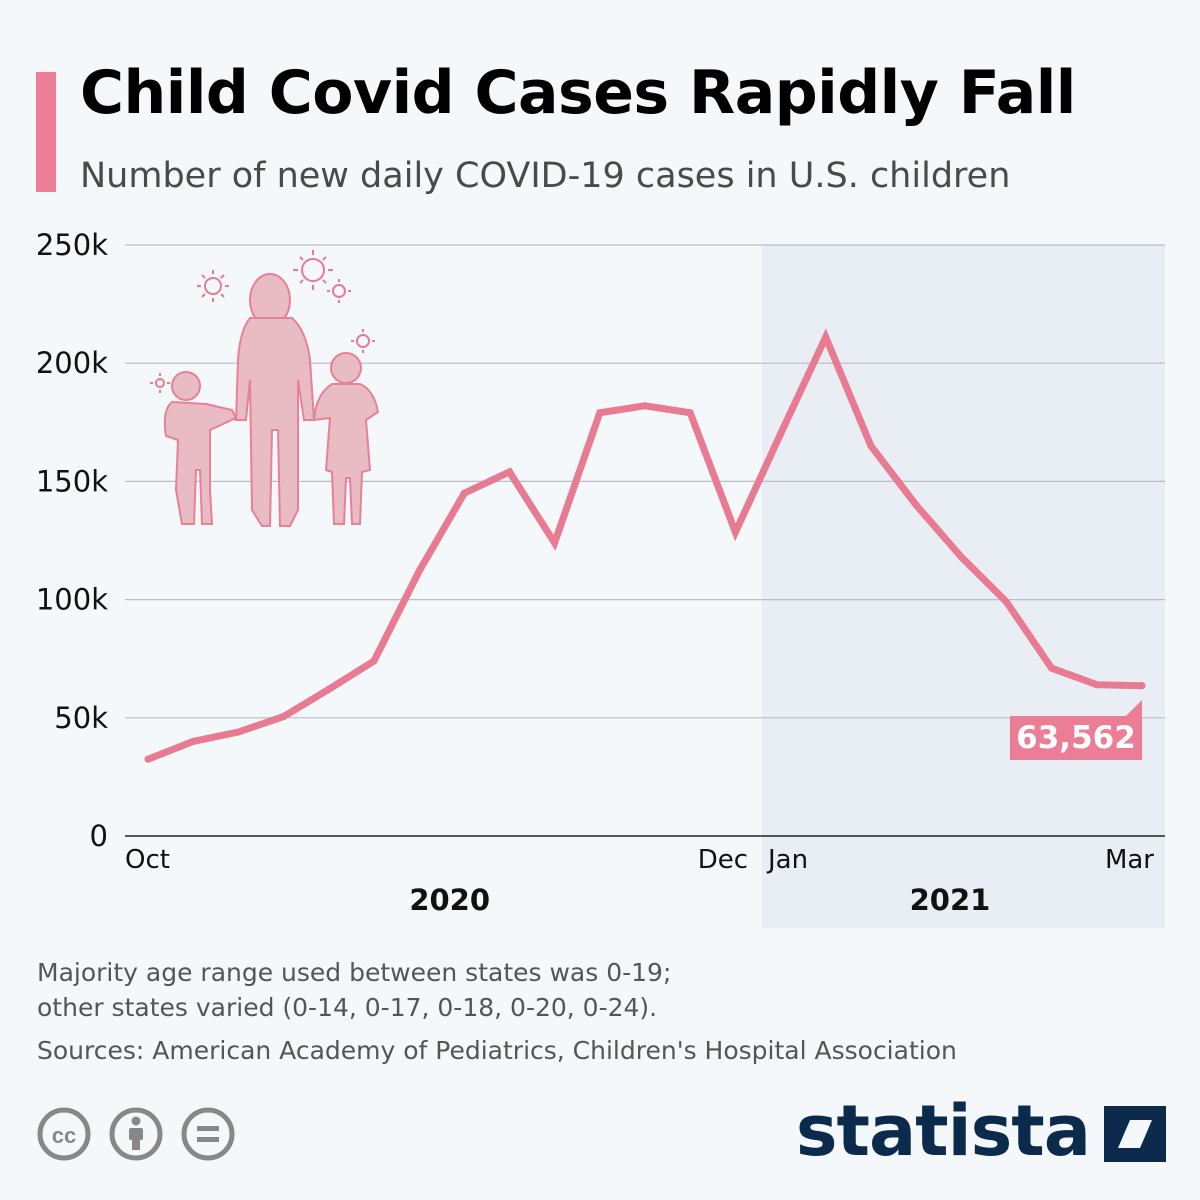 Image resolution: width=1200 pixels, height=1200 pixels. What do you see at coordinates (147, 860) in the screenshot?
I see `x-tick-label: Oct` at bounding box center [147, 860].